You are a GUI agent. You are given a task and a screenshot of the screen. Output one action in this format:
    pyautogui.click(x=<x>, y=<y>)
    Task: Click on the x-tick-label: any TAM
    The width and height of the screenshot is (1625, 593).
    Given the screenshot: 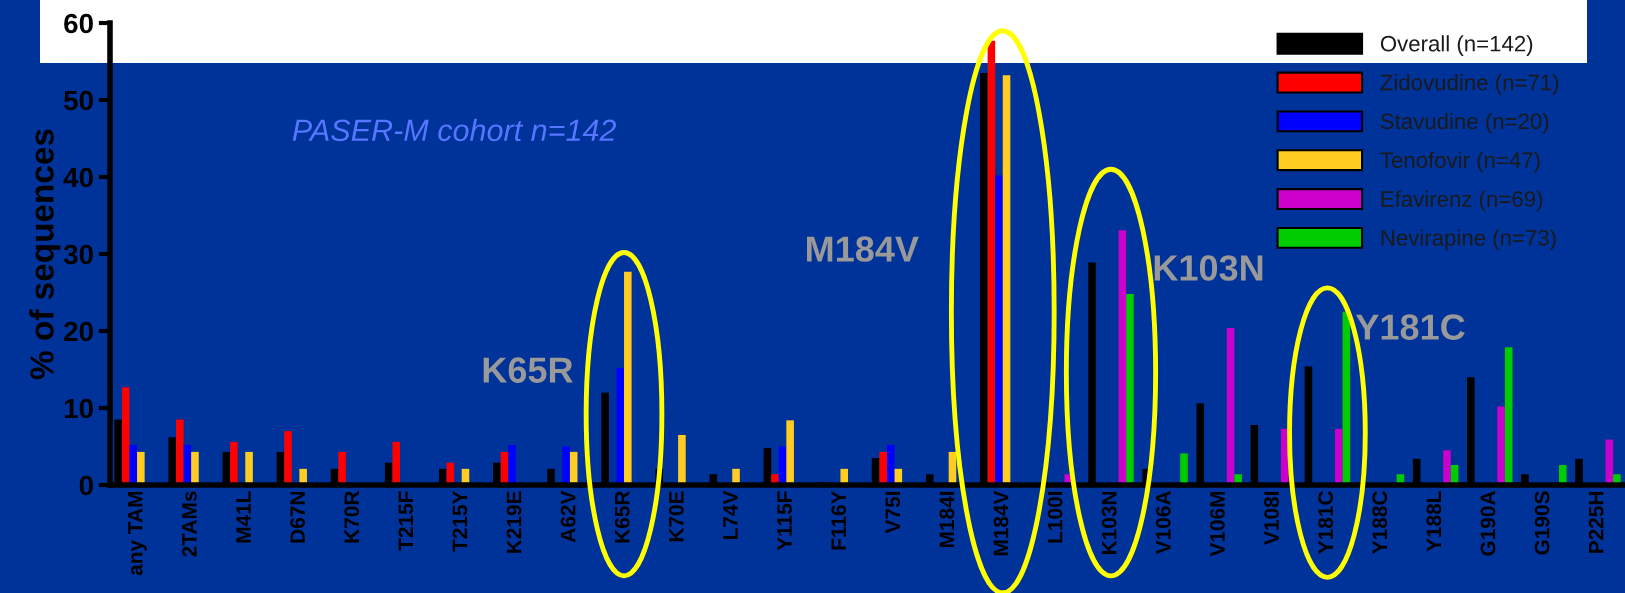 What is the action you would take?
    pyautogui.click(x=137, y=533)
    